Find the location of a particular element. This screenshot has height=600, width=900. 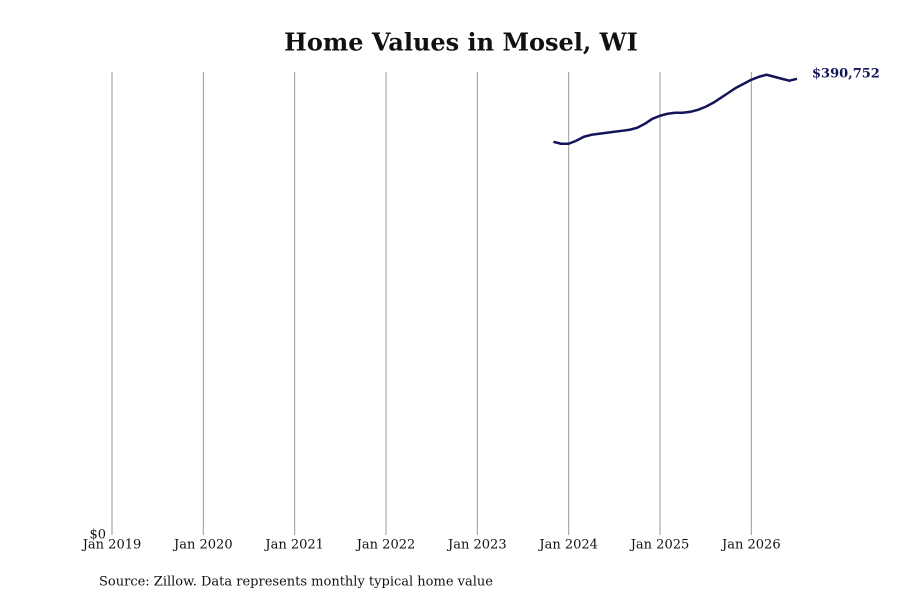

line-series is located at coordinates (675, 109).